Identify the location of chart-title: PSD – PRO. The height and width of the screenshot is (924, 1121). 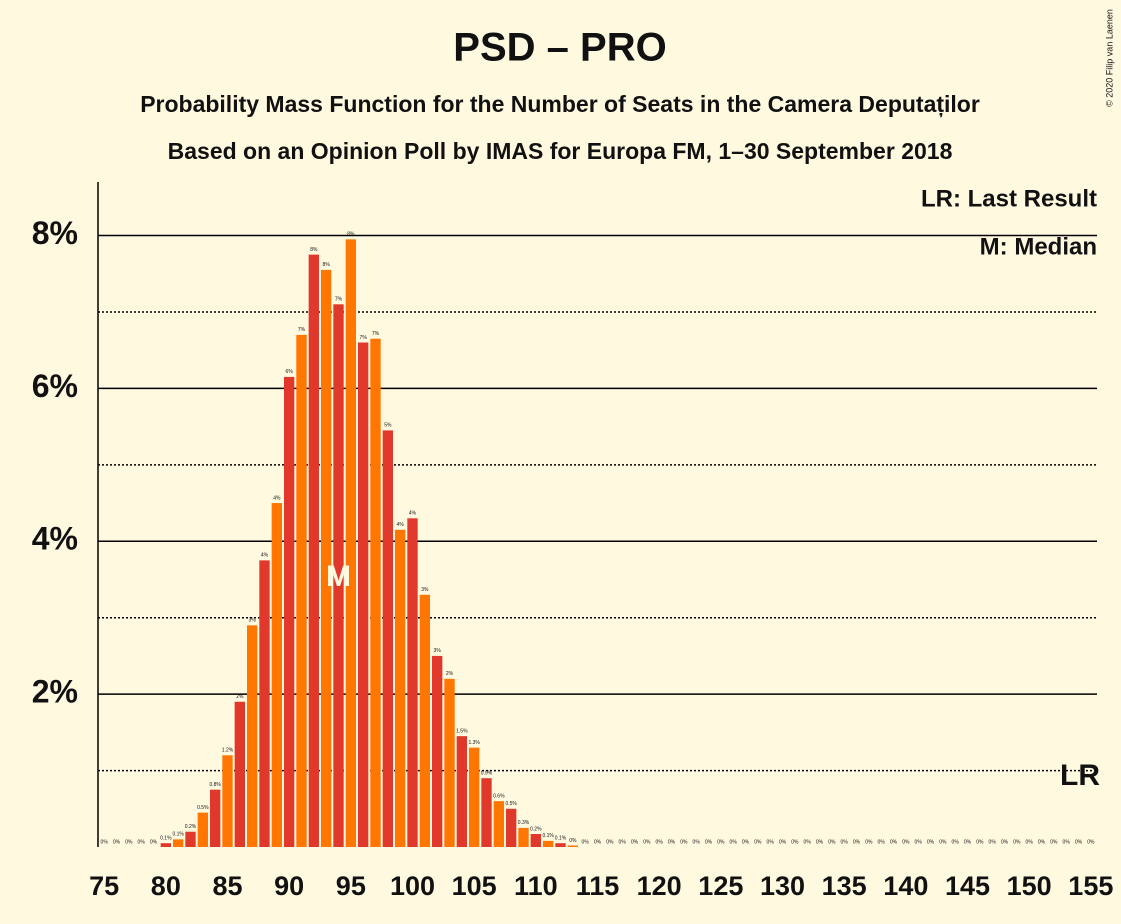
(559, 48).